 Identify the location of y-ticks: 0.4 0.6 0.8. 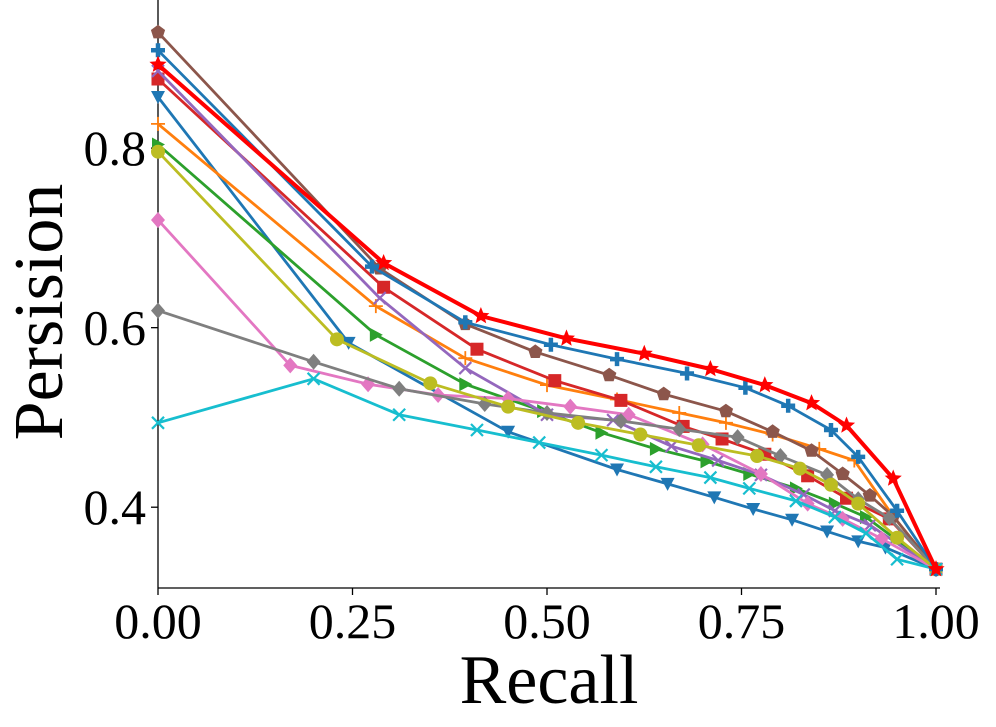
(121, 327).